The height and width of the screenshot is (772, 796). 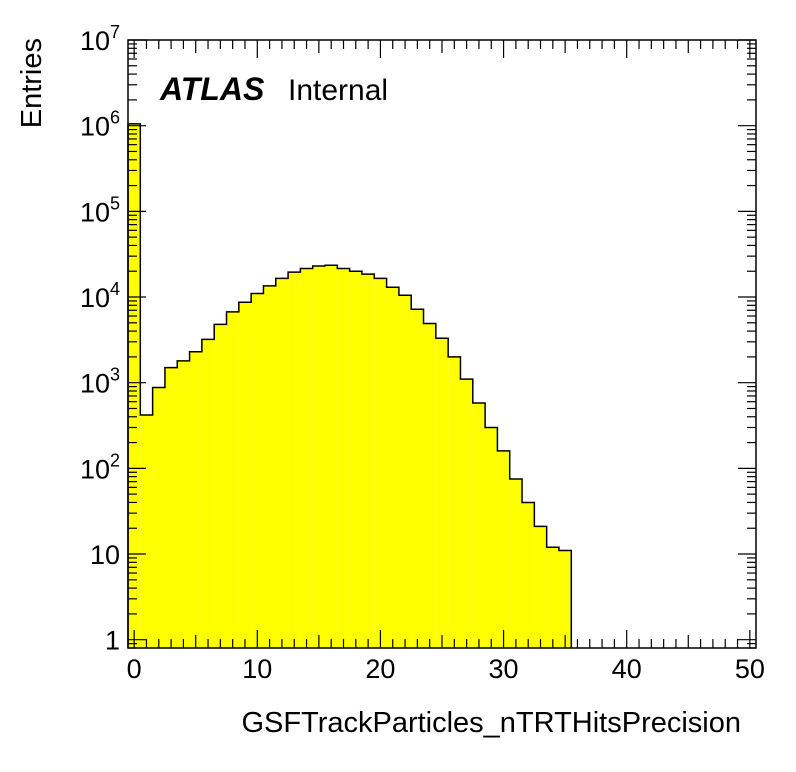 I want to click on x-tick-label: 0, so click(x=134, y=669).